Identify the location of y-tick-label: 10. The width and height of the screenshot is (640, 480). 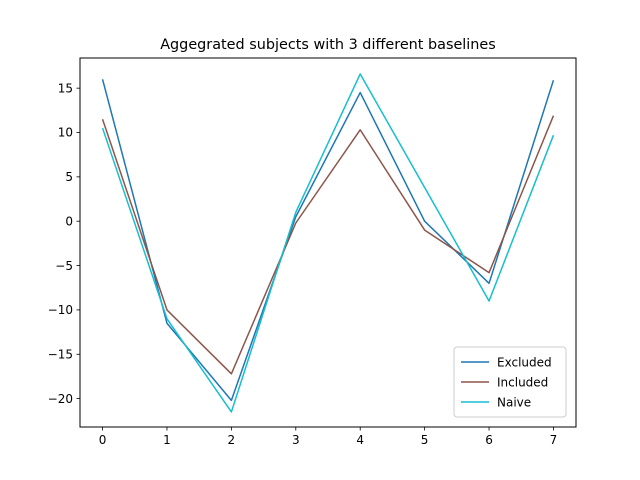
(65, 133).